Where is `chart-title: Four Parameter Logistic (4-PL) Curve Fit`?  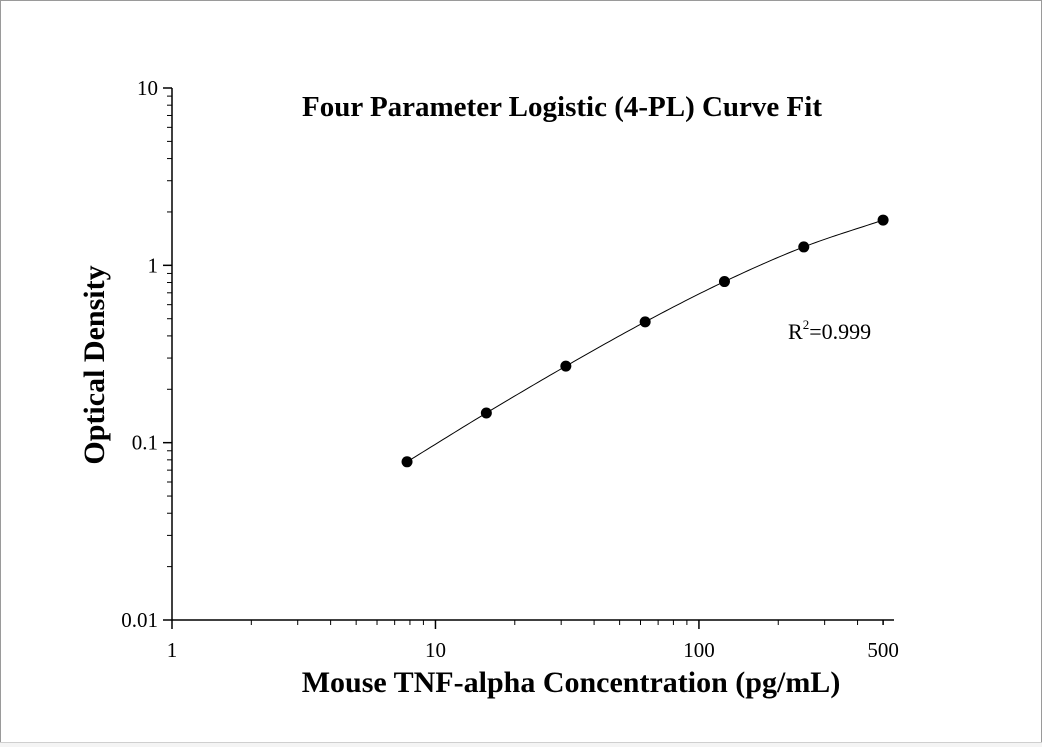 chart-title: Four Parameter Logistic (4-PL) Curve Fit is located at coordinates (562, 107).